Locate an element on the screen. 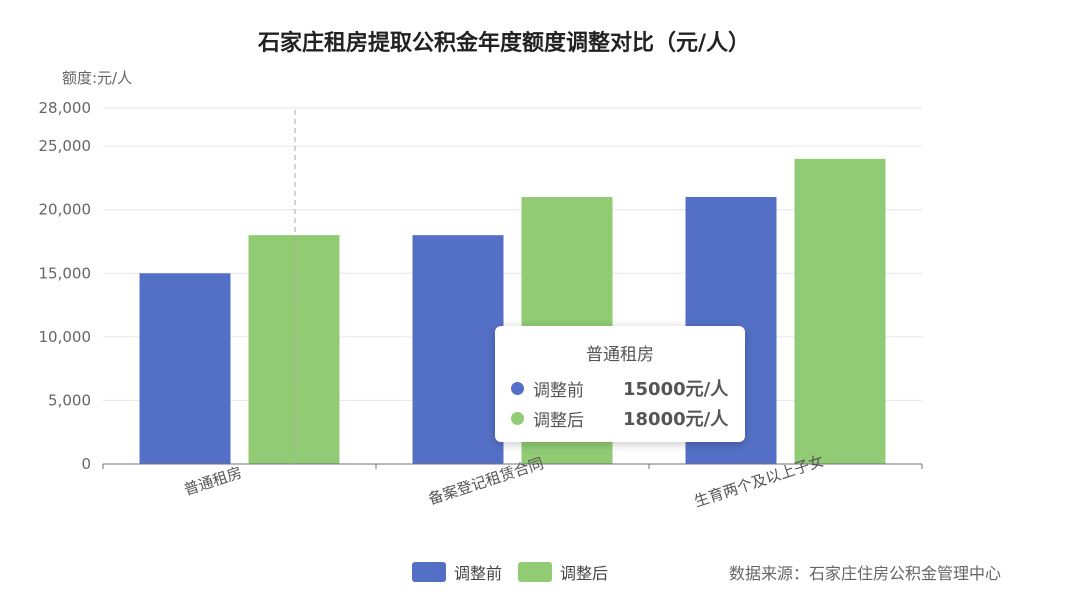 The height and width of the screenshot is (601, 1080). y-tick-label: 0 is located at coordinates (86, 464).